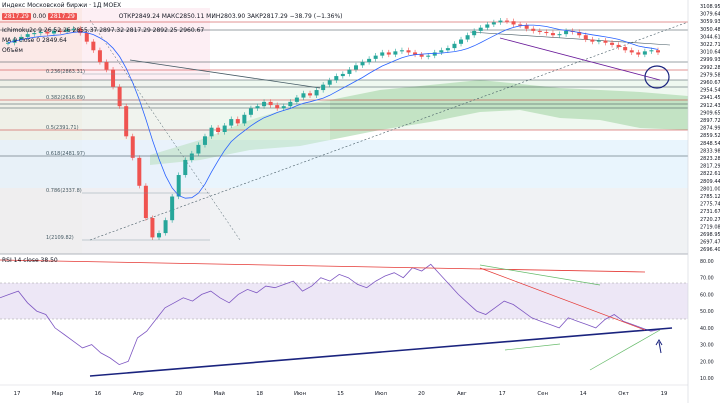 The width and height of the screenshot is (720, 403). Describe the element at coordinates (710, 106) in the screenshot. I see `price-axis-label: 2912.43` at that location.